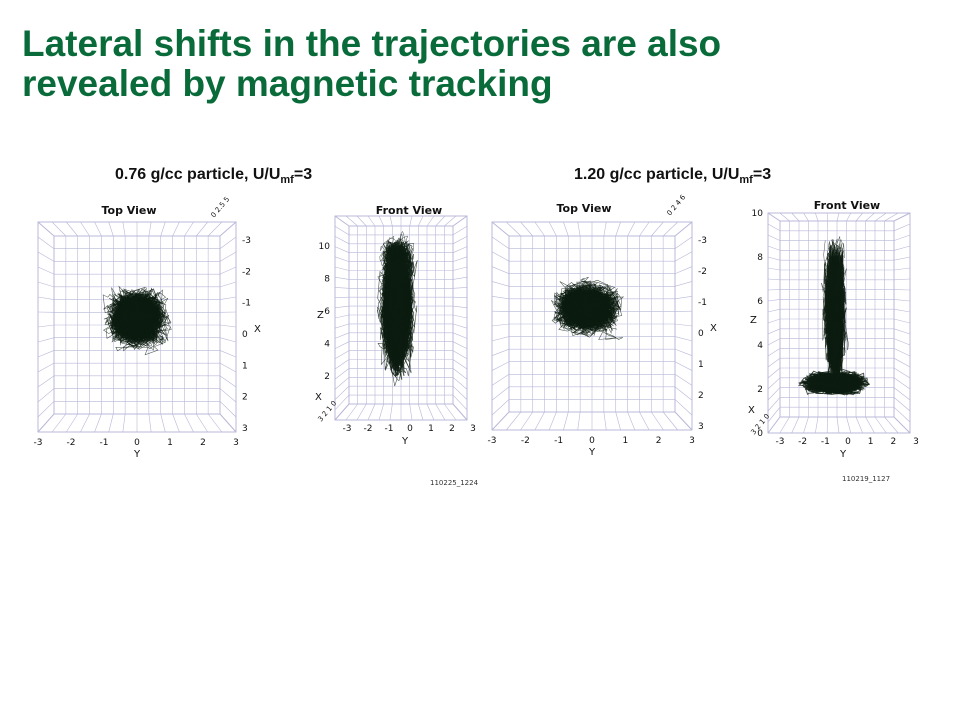 Image resolution: width=960 pixels, height=720 pixels. I want to click on tv1-edge, so click(46, 423).